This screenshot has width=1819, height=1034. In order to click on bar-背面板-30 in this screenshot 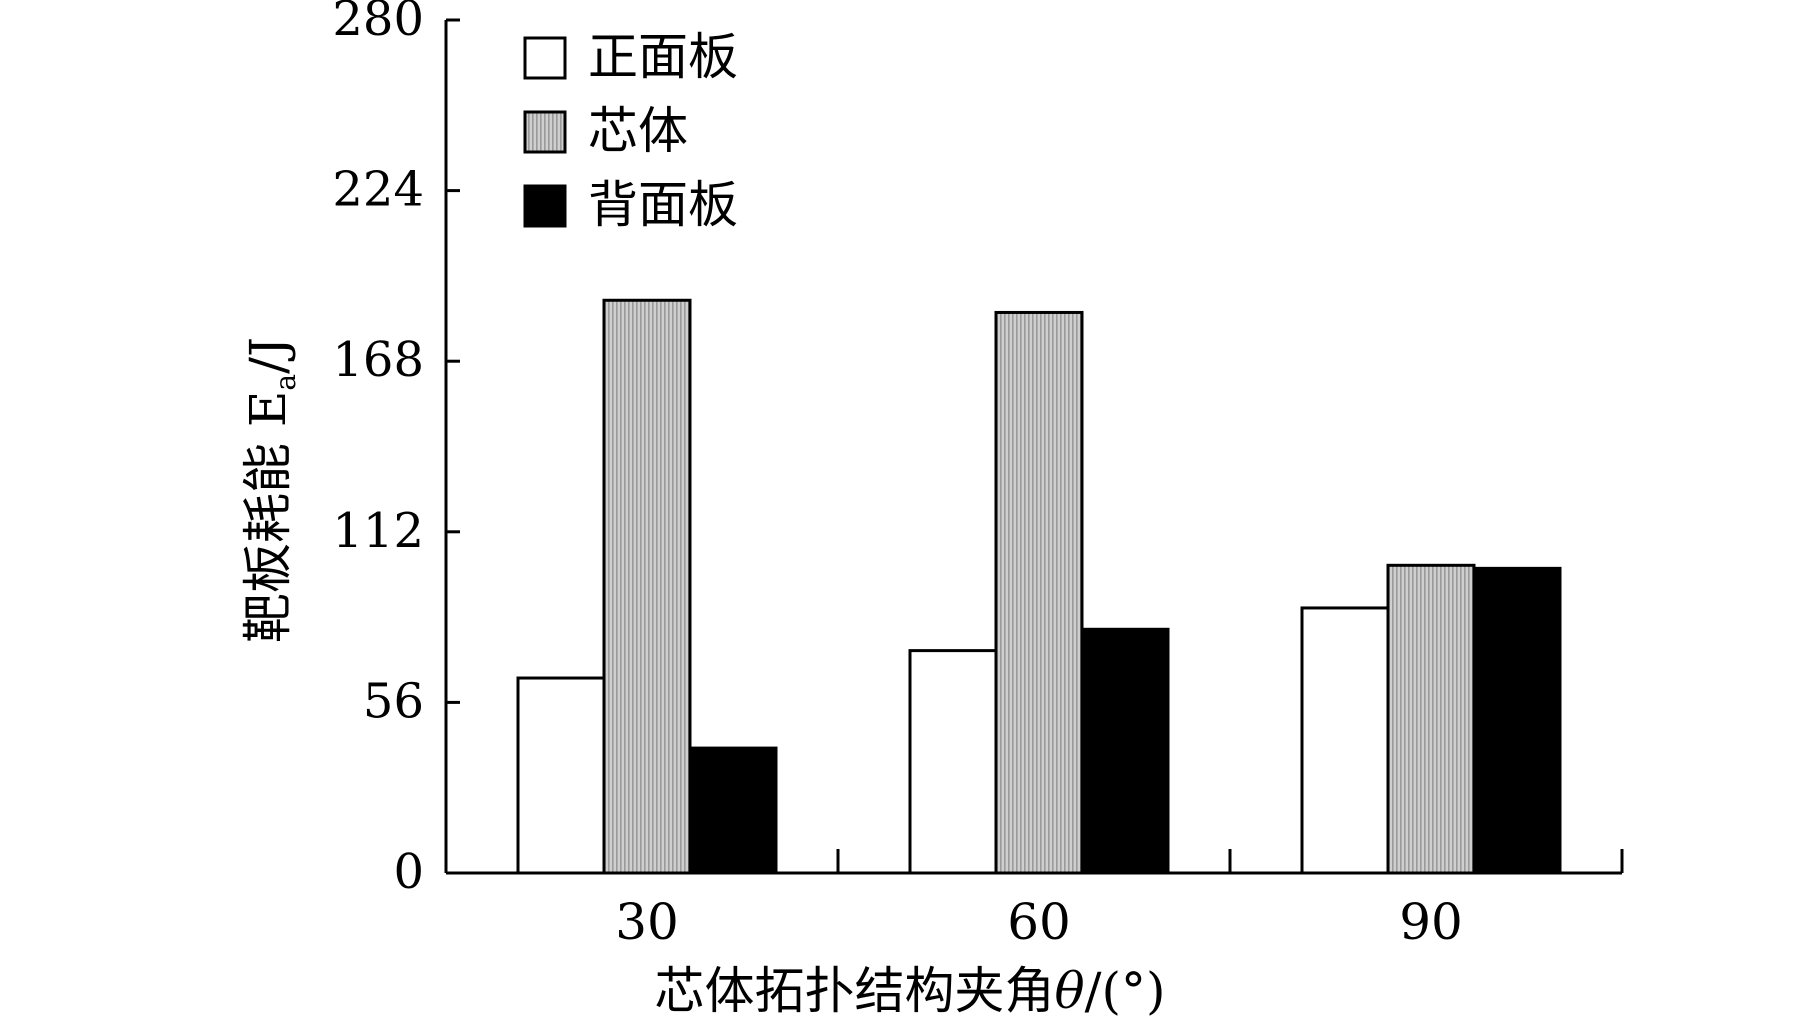, I will do `click(733, 810)`.